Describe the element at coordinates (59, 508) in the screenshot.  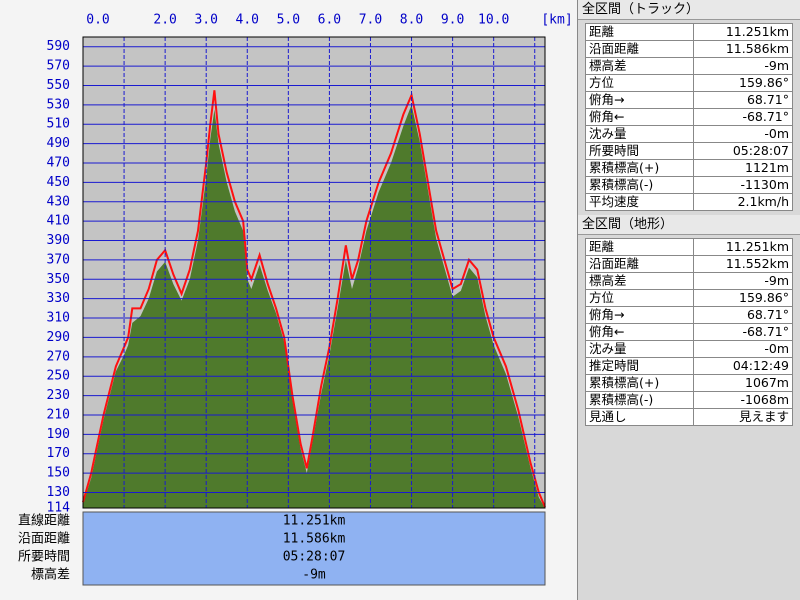
I see `y-tick-label: 114` at that location.